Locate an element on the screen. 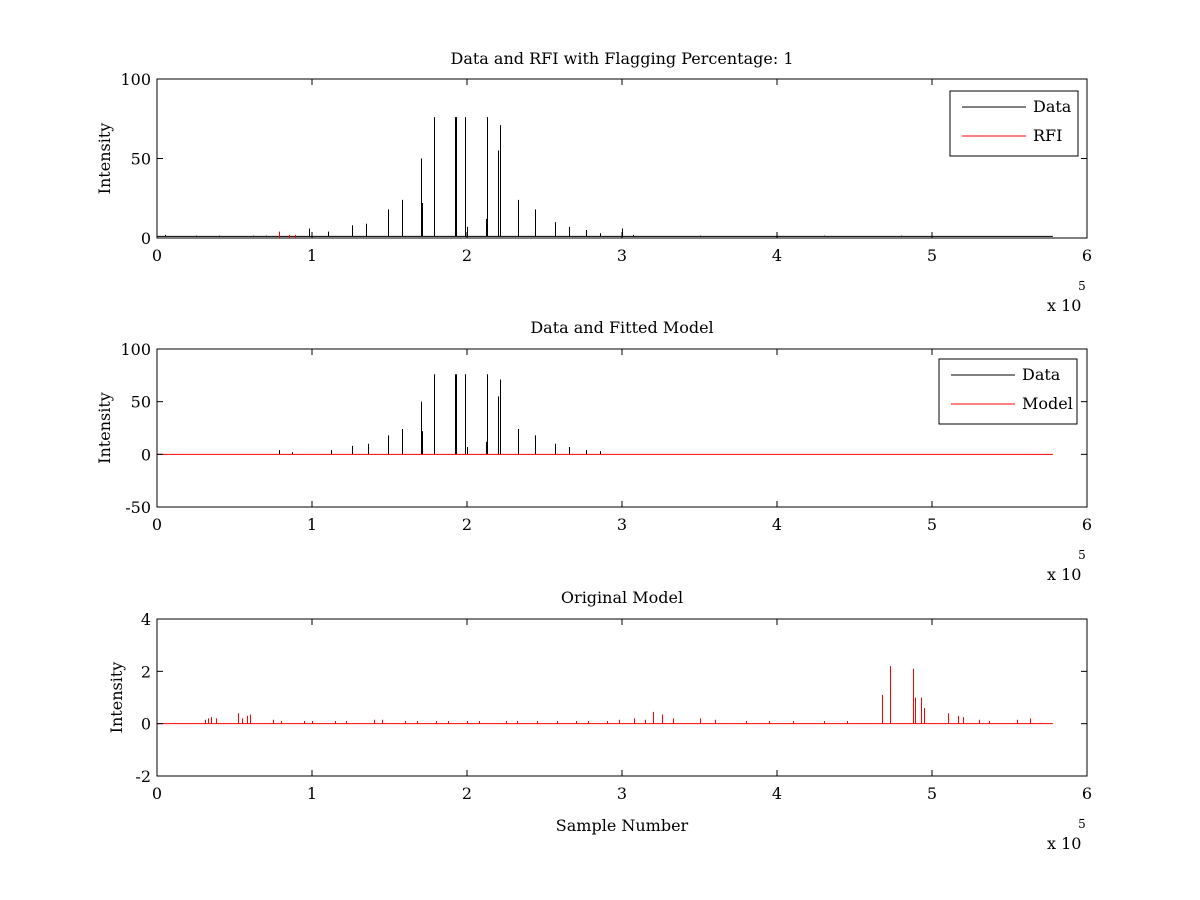 The image size is (1200, 900). x-axis-label: Sample Number is located at coordinates (622, 825).